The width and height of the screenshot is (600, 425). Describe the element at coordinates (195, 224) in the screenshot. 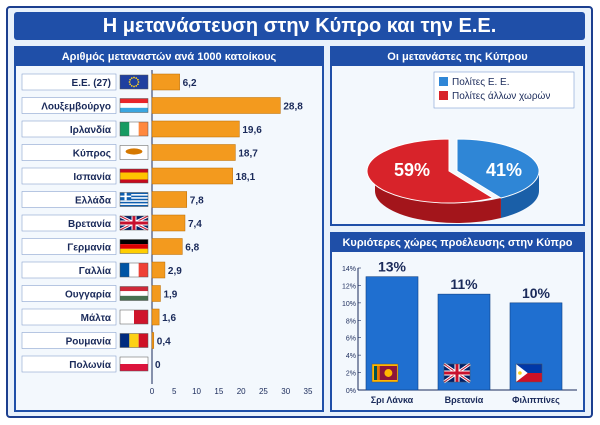

I see `bar-value-label: 7,4` at that location.